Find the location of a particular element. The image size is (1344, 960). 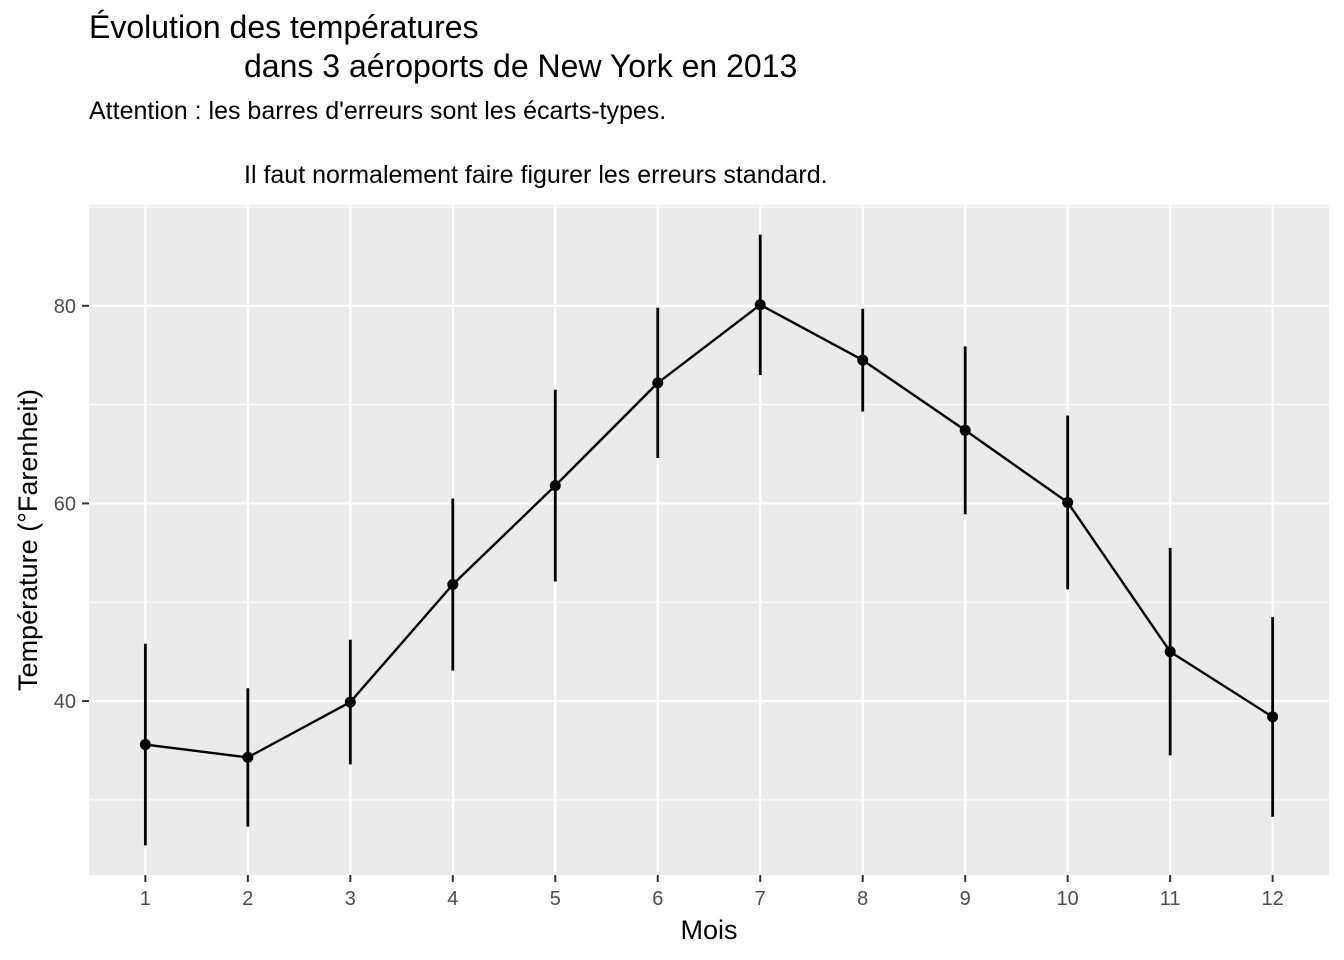

x-tick-label: 2 is located at coordinates (247, 899).